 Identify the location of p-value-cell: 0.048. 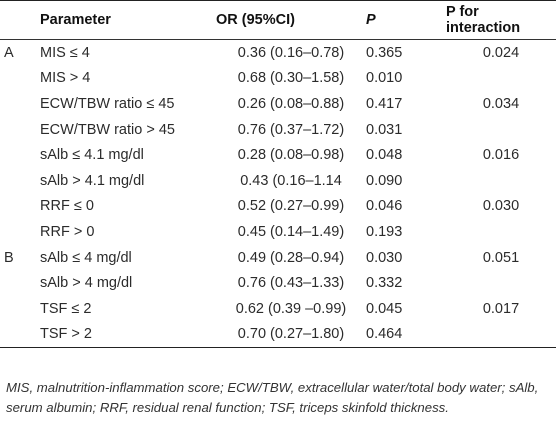
(384, 155).